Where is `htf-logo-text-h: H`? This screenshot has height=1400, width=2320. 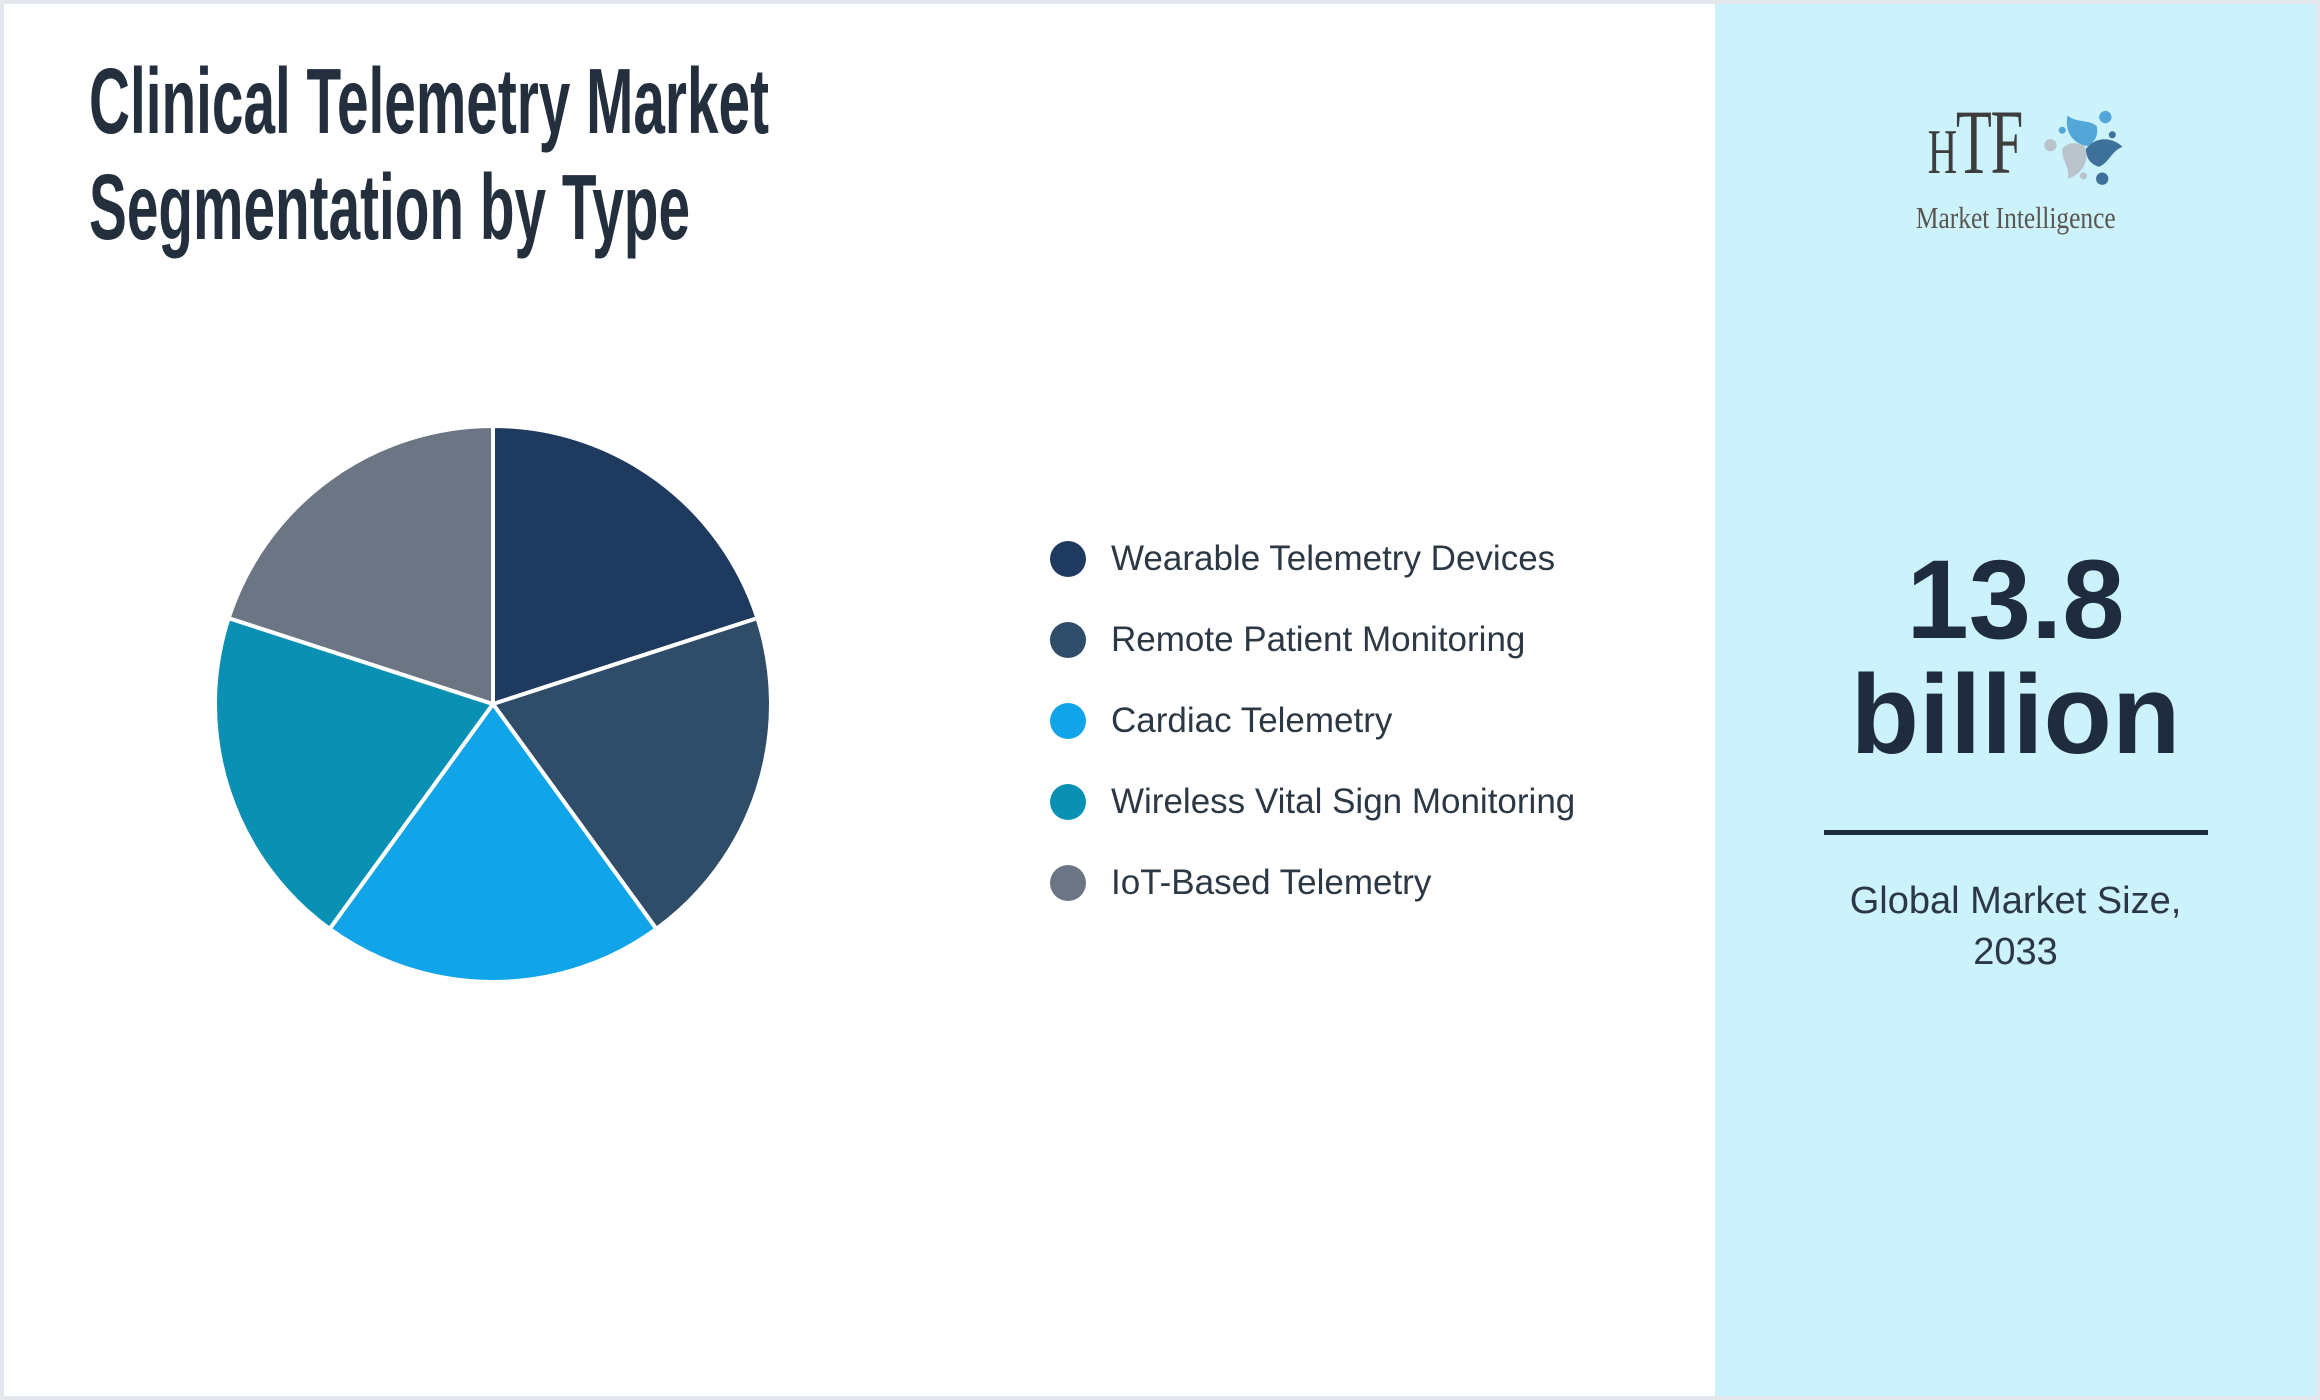 htf-logo-text-h: H is located at coordinates (1942, 151).